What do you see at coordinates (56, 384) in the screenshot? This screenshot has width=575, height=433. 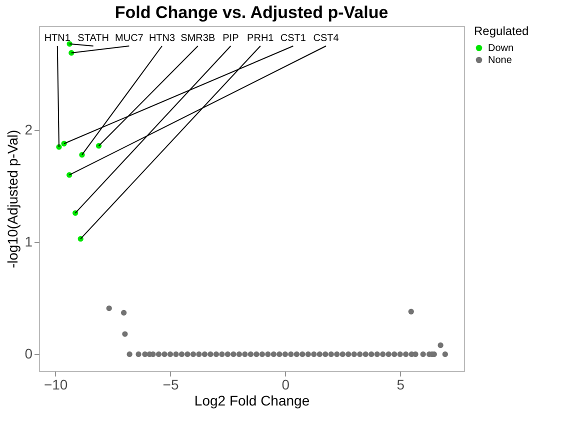 I see `x-tick-label: −10` at bounding box center [56, 384].